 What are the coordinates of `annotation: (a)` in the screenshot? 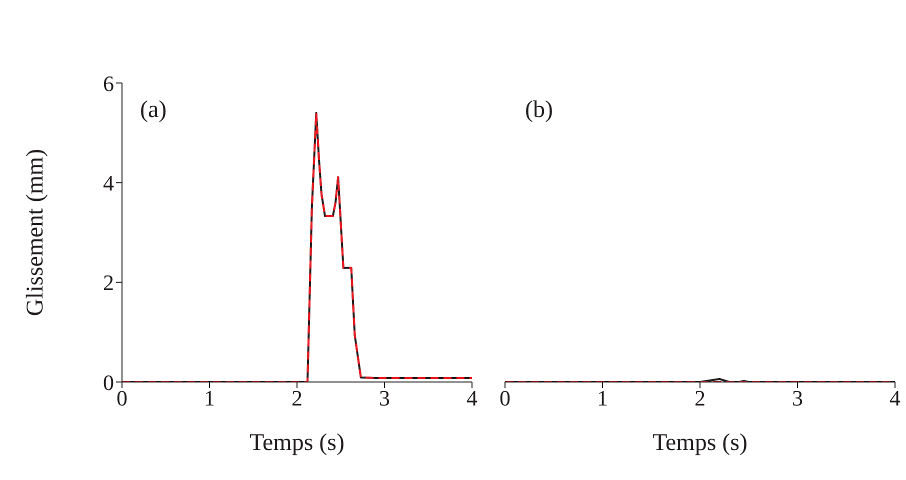 It's located at (153, 110).